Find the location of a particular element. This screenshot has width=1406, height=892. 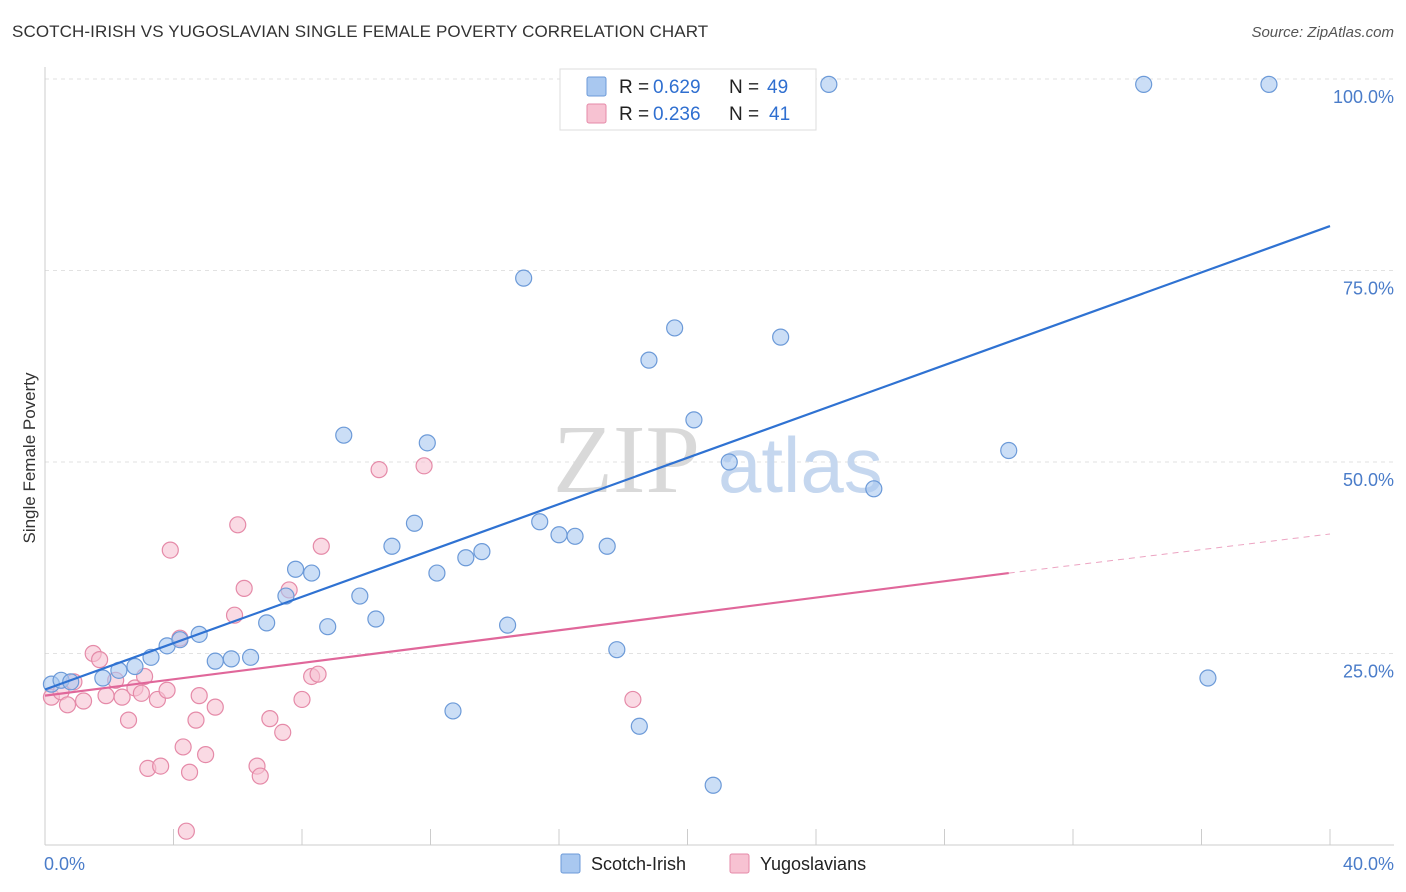

bottom-legend: Scotch-Irish Yugoslavians is located at coordinates (713, 863).